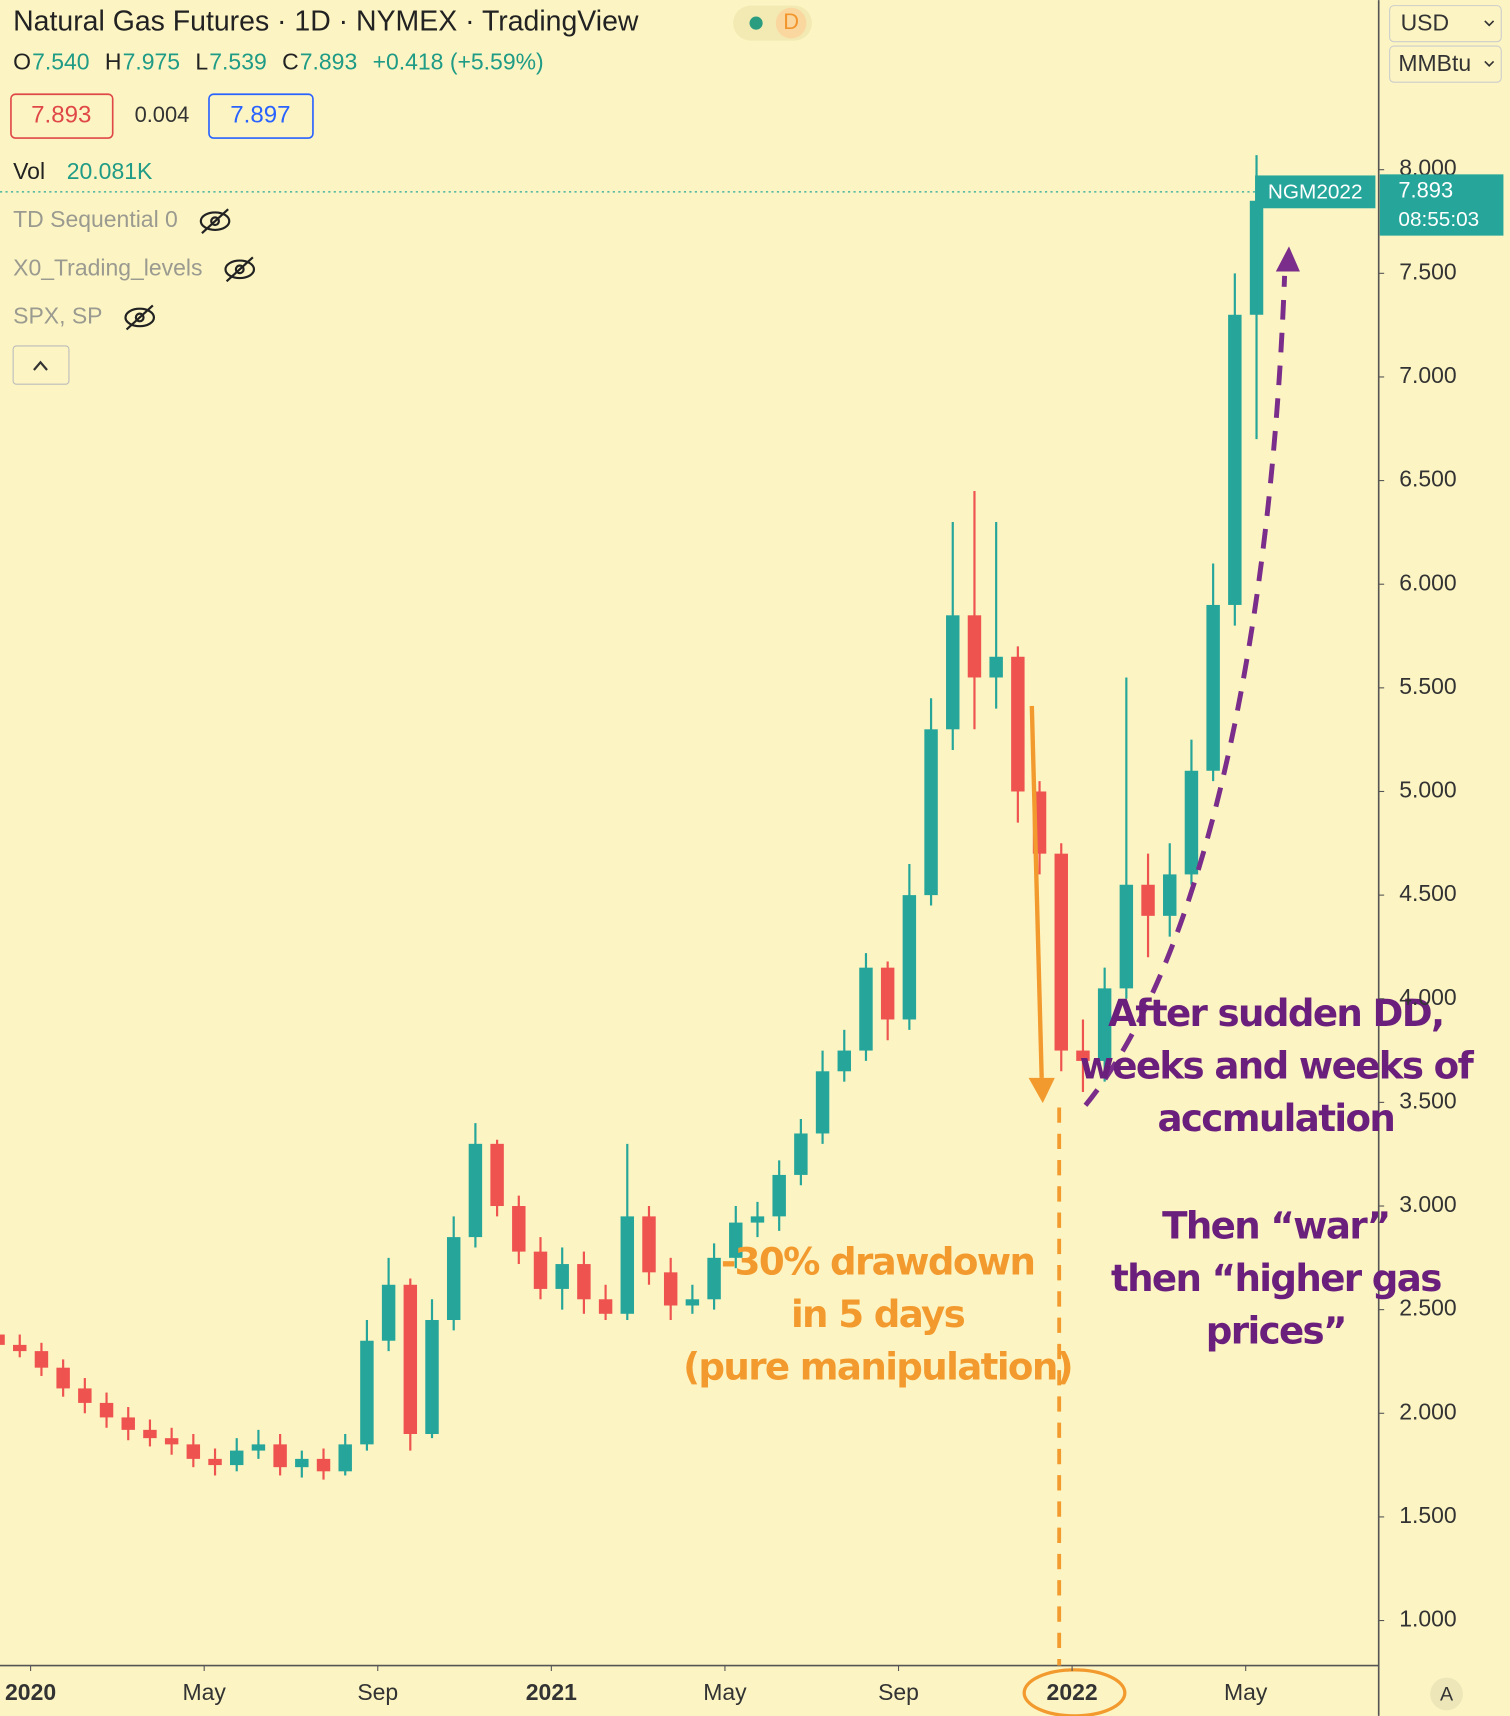 This screenshot has width=1510, height=1716. I want to click on symbol-label: NGM2022, so click(1315, 191).